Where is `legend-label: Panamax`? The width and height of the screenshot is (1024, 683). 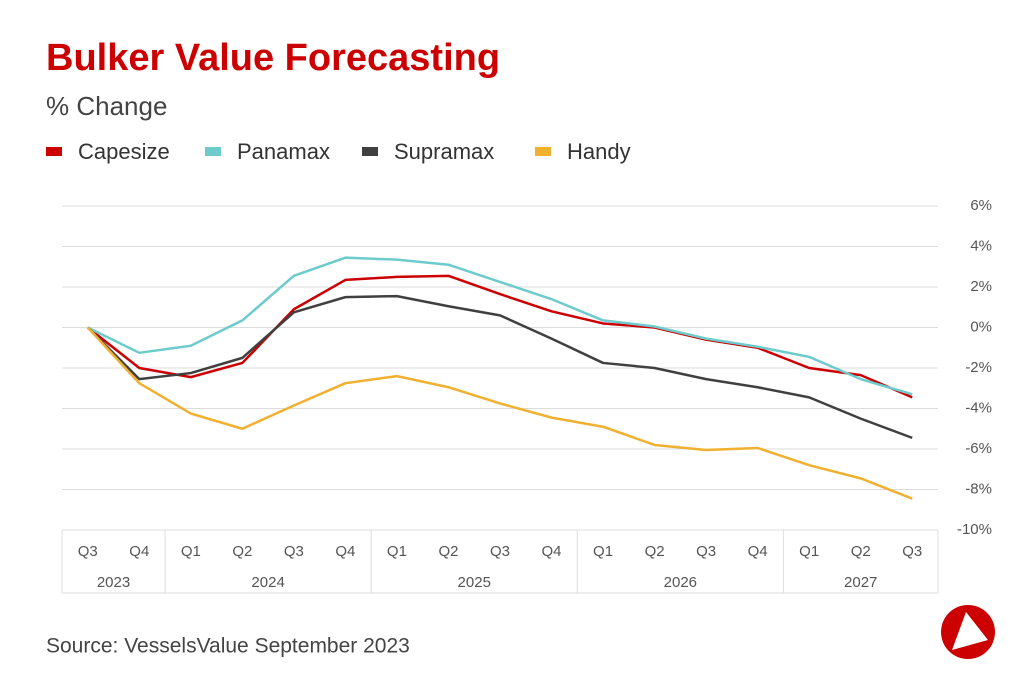 legend-label: Panamax is located at coordinates (283, 151).